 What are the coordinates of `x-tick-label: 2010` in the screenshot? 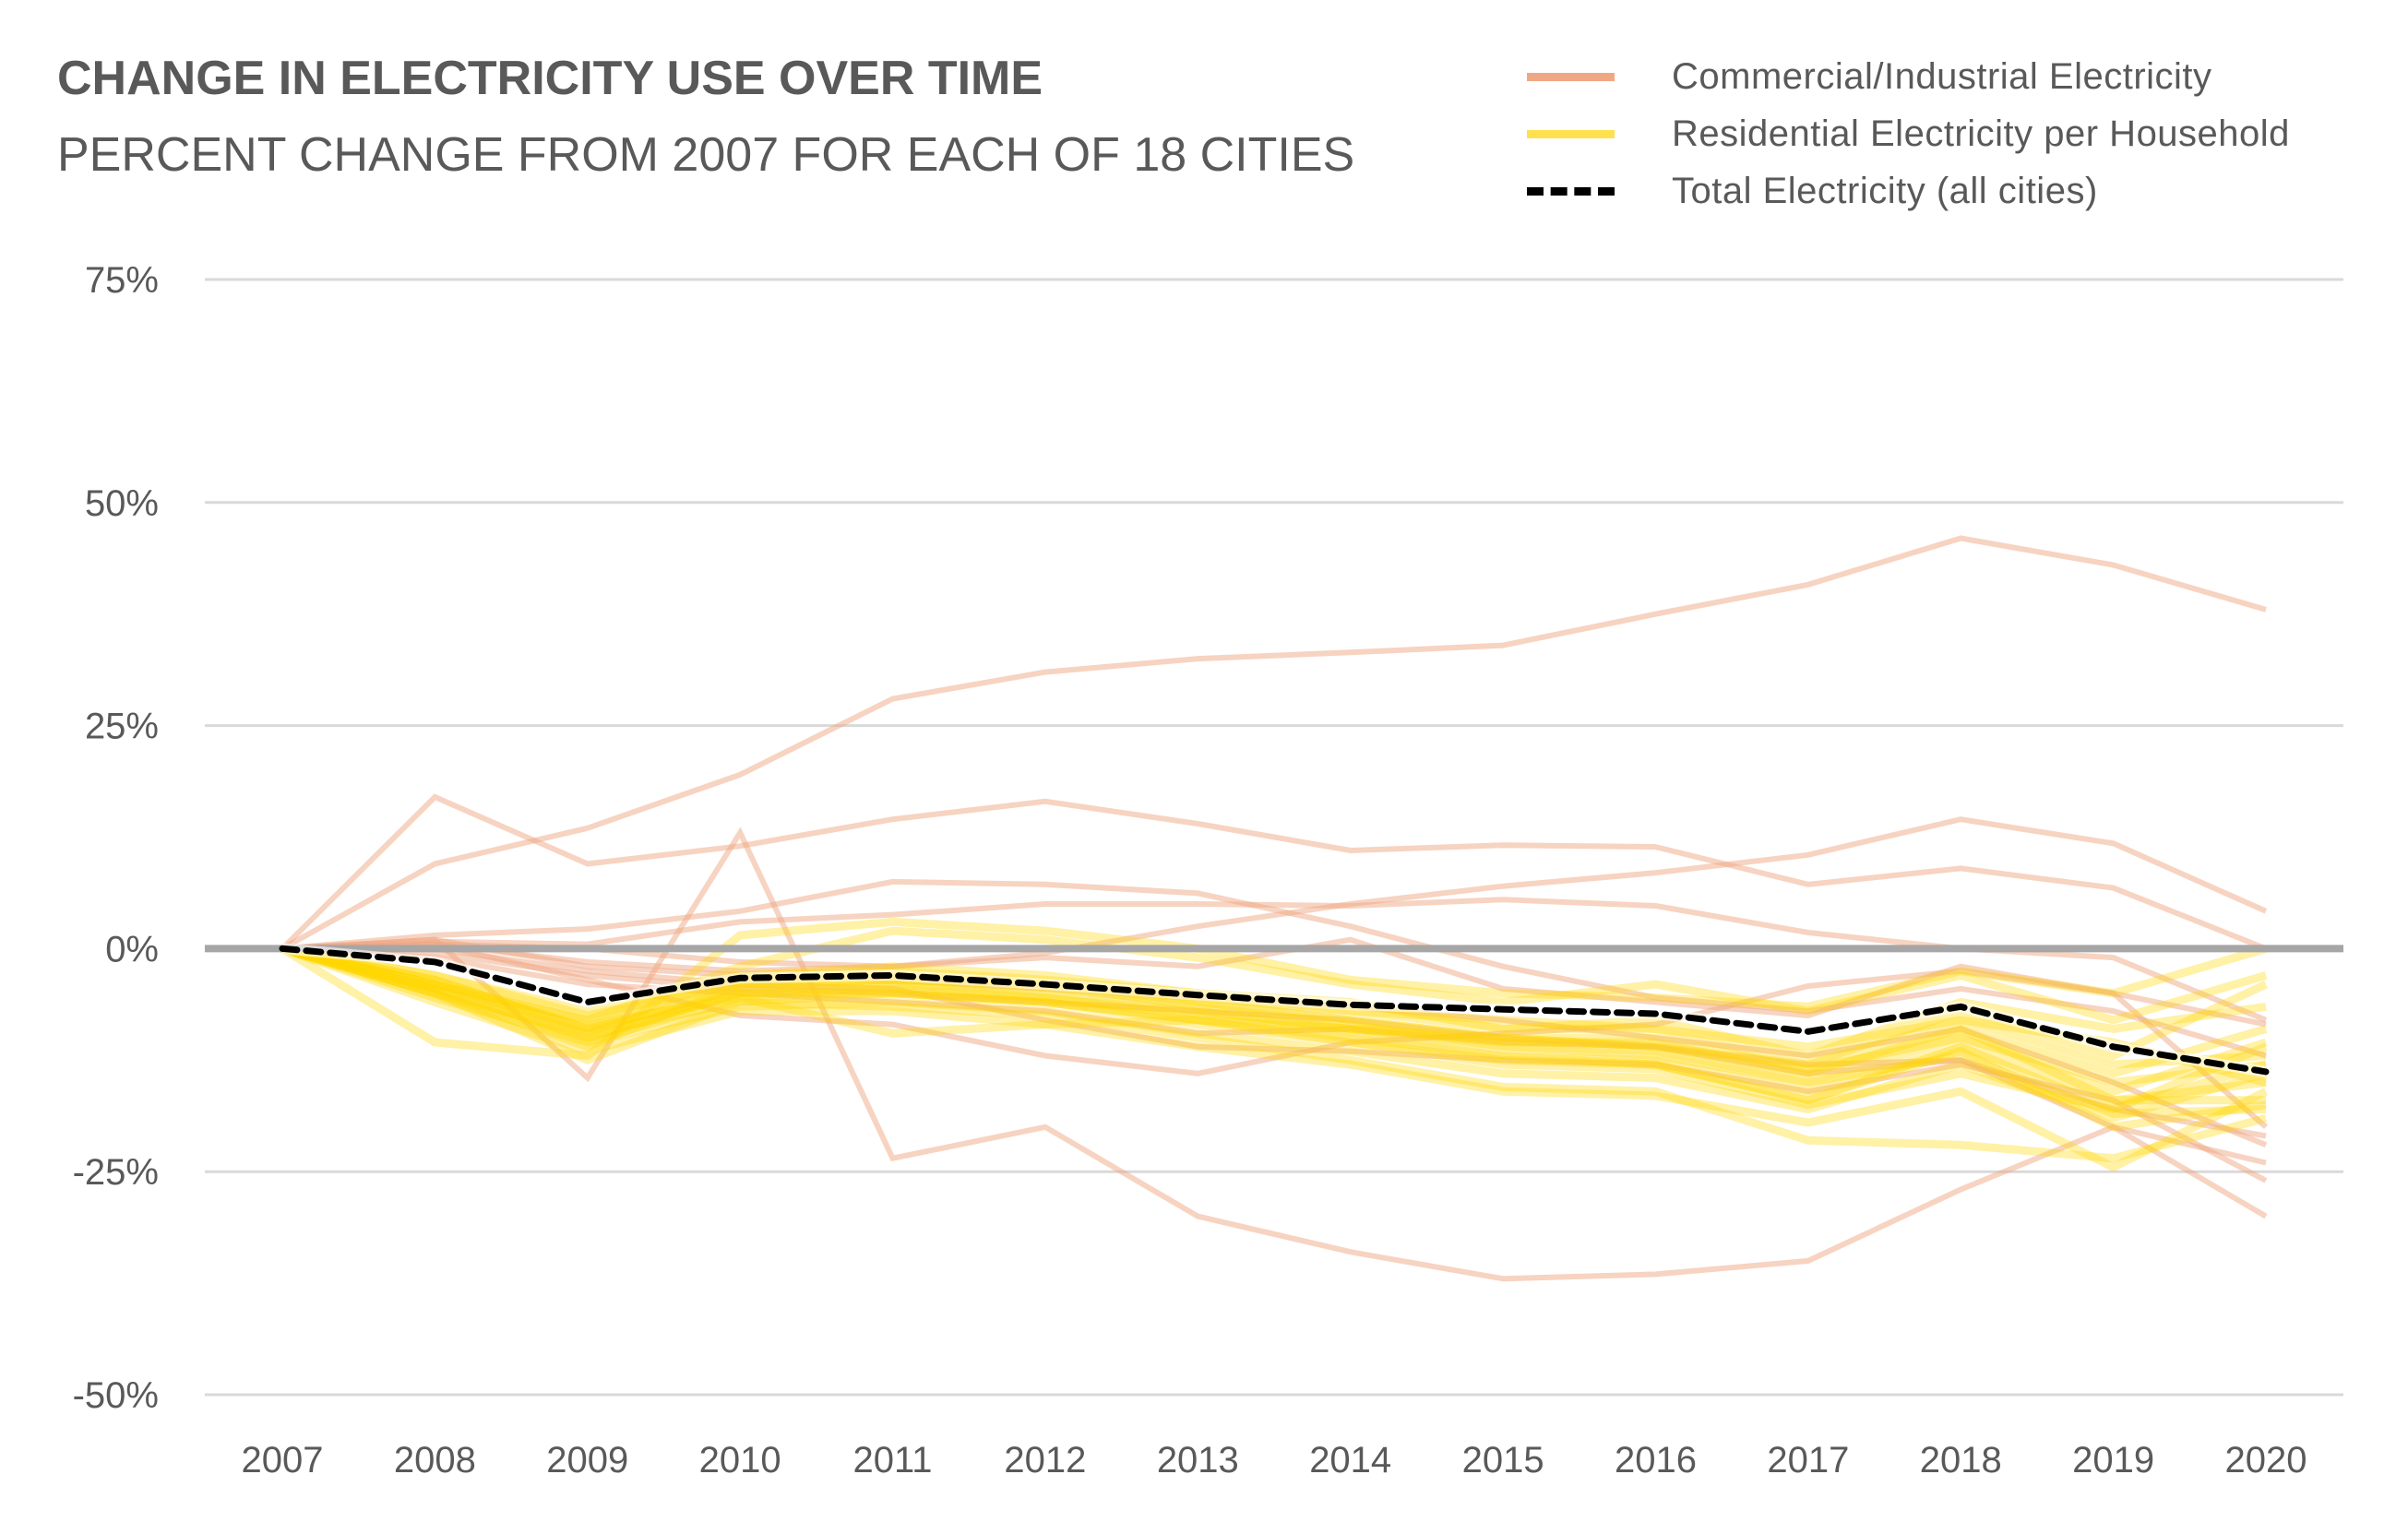 It's located at (740, 1460).